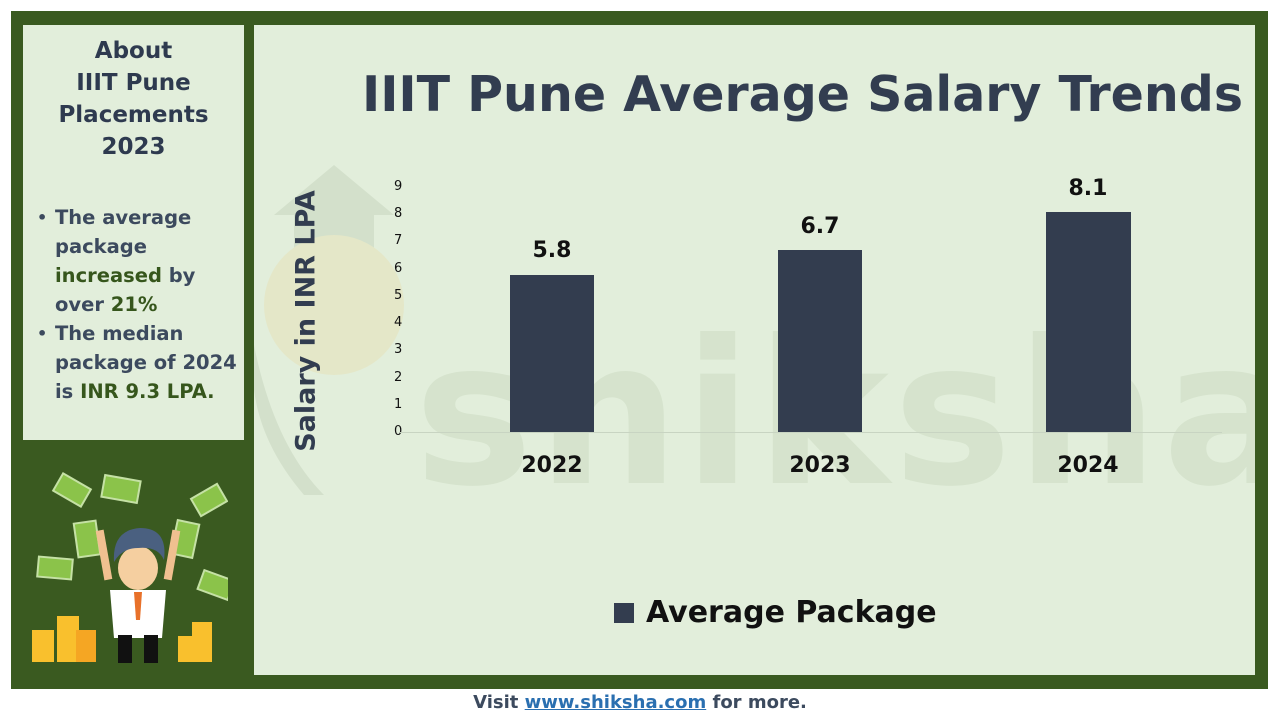 The width and height of the screenshot is (1280, 720). What do you see at coordinates (398, 186) in the screenshot?
I see `y-tick: 9` at bounding box center [398, 186].